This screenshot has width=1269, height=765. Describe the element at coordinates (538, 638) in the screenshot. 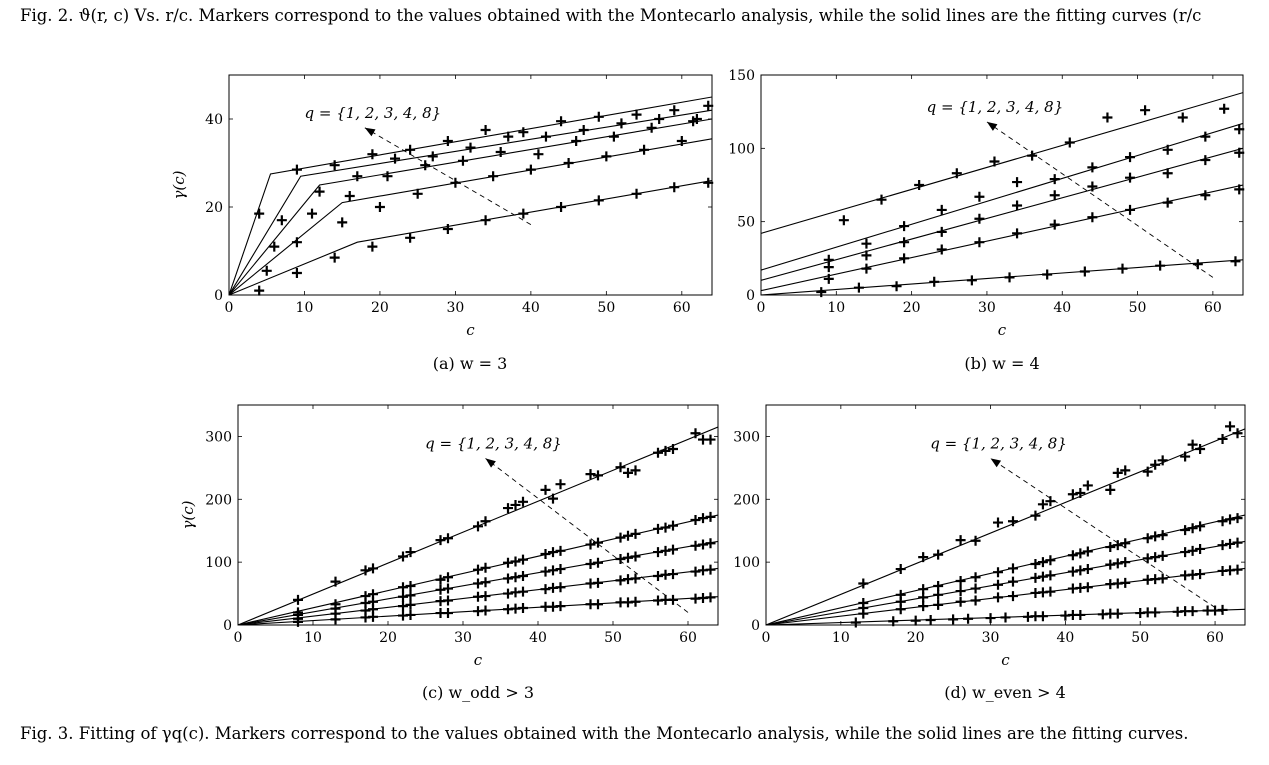

I see `x-tick-label: 40` at that location.